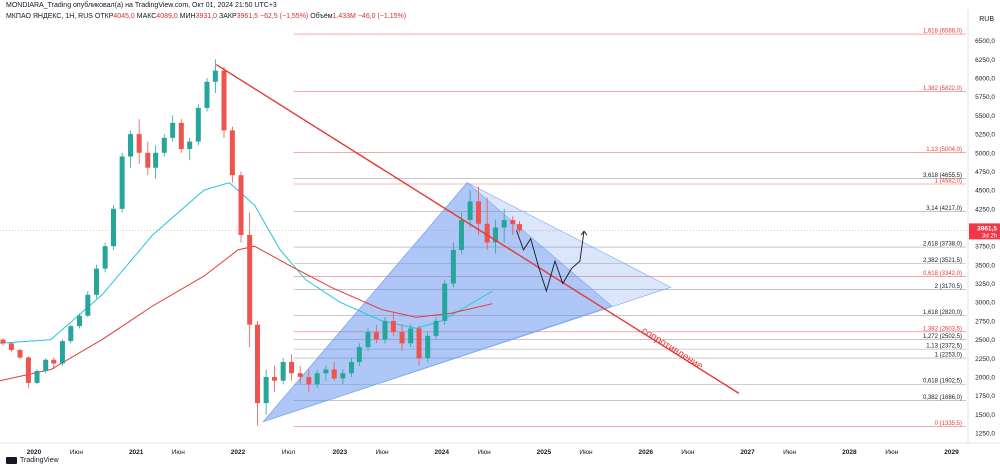  Describe the element at coordinates (942, 176) in the screenshot. I see `fib-level-label: 3,618 (4655,5)` at that location.